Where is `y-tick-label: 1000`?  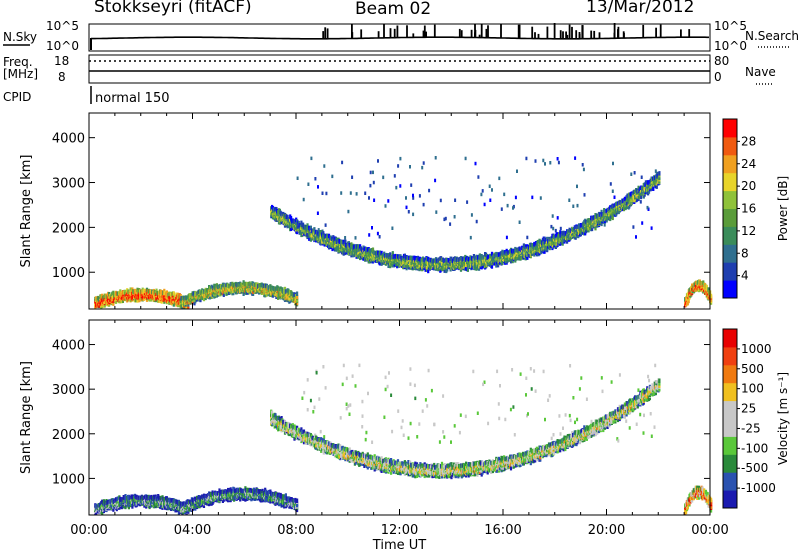
y-tick-label: 1000 is located at coordinates (68, 273).